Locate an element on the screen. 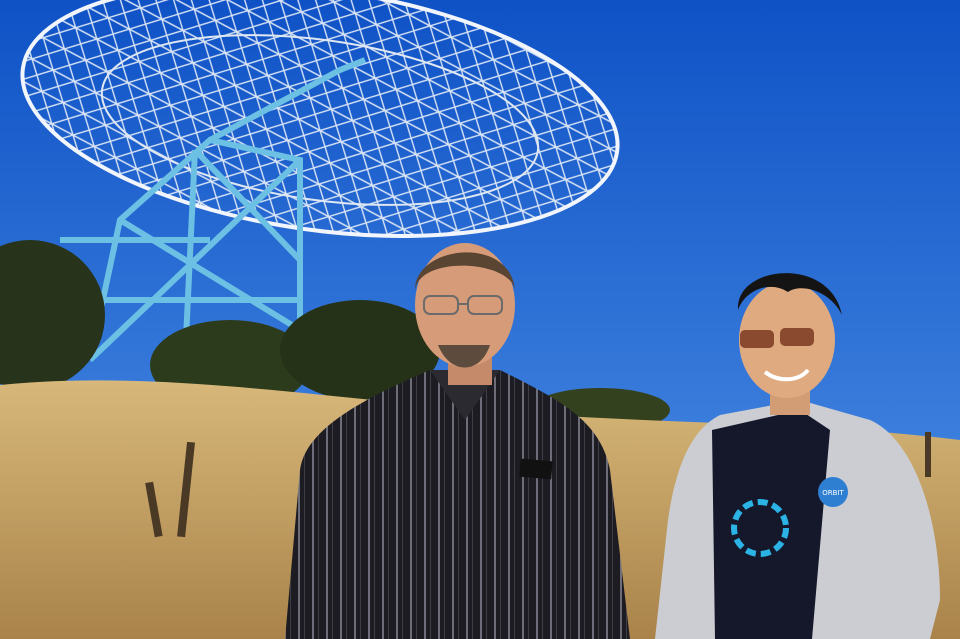  shirt-logo is located at coordinates (760, 528).